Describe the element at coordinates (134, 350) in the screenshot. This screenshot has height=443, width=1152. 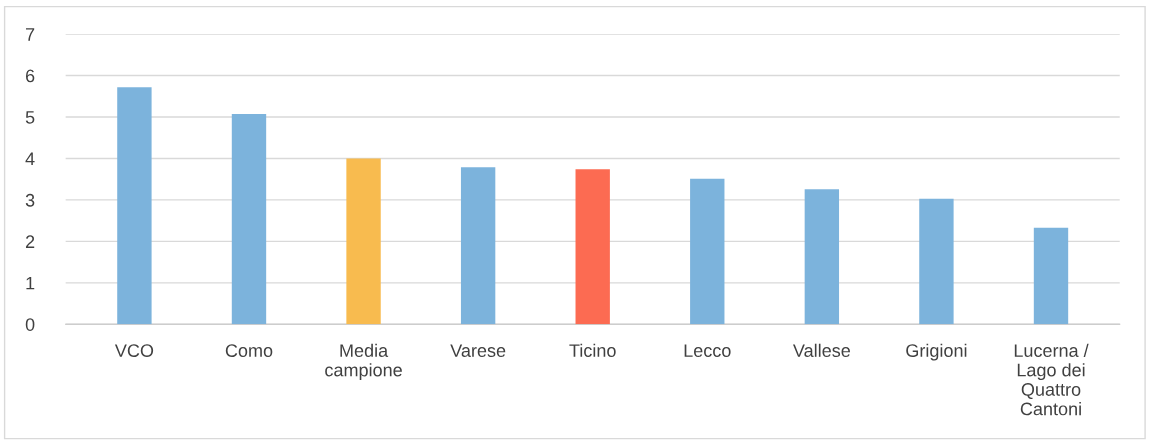
I see `x-tick-label: VCO` at that location.